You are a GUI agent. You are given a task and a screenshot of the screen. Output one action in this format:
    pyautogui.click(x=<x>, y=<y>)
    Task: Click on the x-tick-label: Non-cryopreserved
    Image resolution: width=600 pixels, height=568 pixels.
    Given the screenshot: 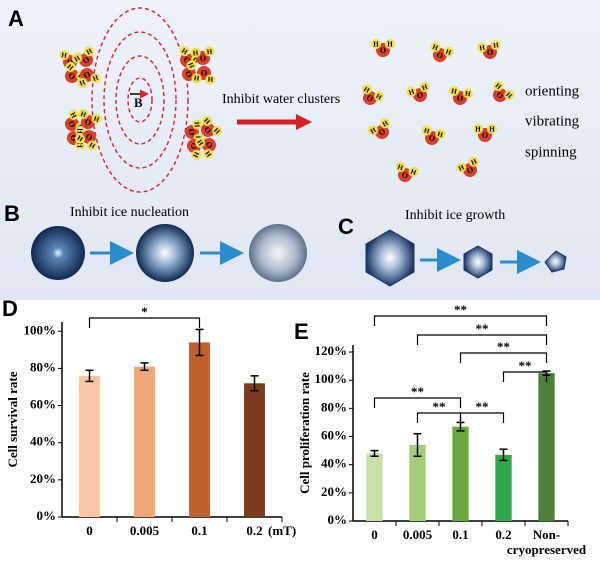 What is the action you would take?
    pyautogui.click(x=547, y=542)
    